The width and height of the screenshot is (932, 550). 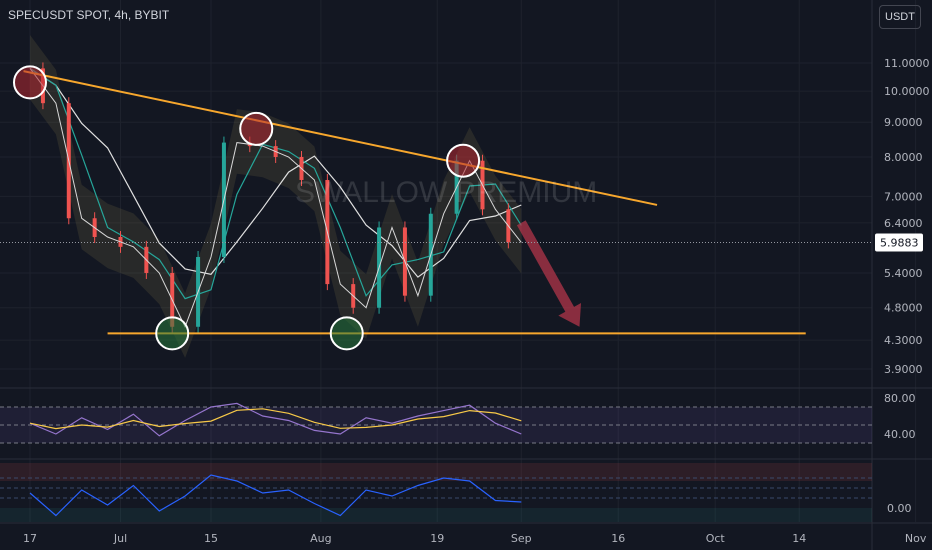 I want to click on price-axis-label: 10.0000, so click(x=907, y=91).